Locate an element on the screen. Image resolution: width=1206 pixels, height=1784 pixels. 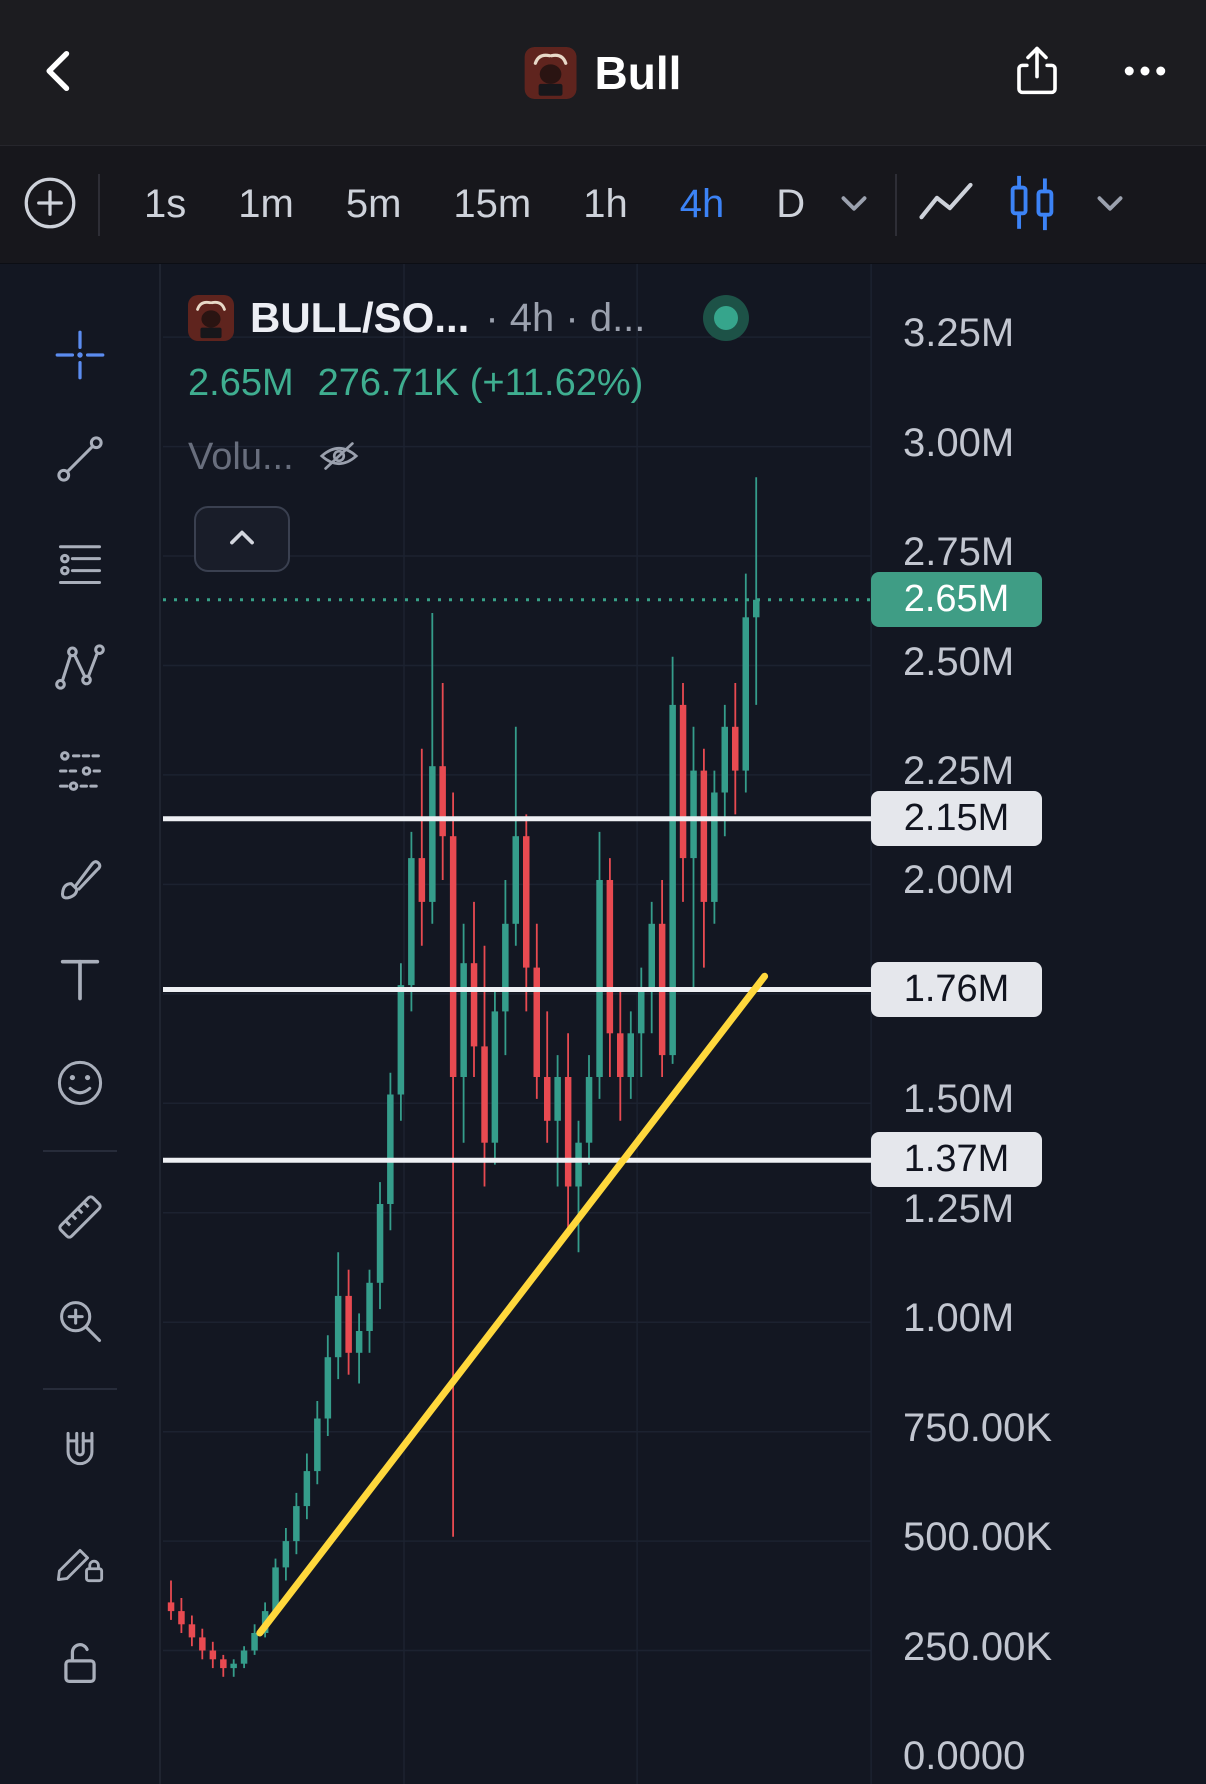
legend-collapse-button is located at coordinates (242, 539).